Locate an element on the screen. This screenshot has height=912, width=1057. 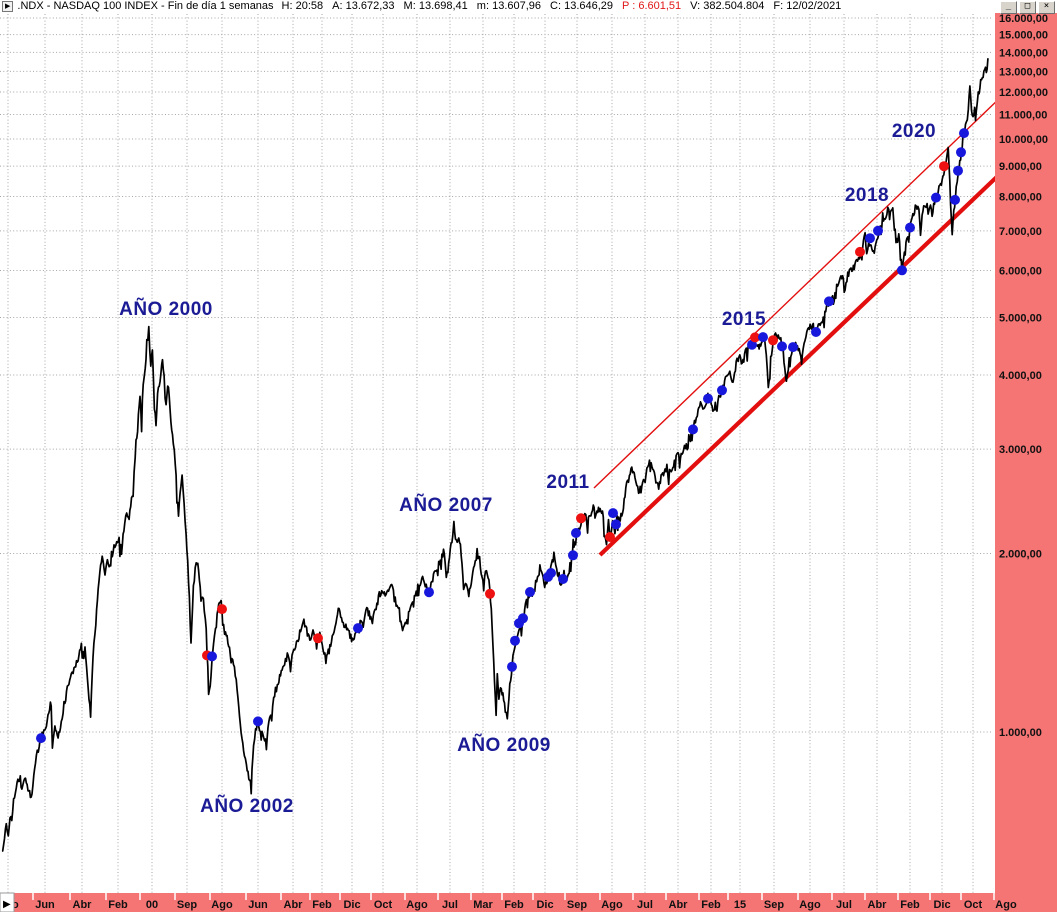
scroll-left-arrow-icon: ▶ is located at coordinates (7, 904).